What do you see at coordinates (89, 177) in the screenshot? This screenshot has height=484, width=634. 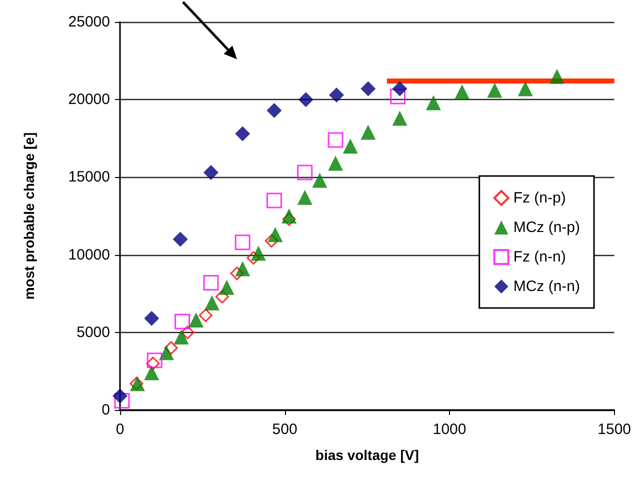 I see `y-tick-label: 15000` at bounding box center [89, 177].